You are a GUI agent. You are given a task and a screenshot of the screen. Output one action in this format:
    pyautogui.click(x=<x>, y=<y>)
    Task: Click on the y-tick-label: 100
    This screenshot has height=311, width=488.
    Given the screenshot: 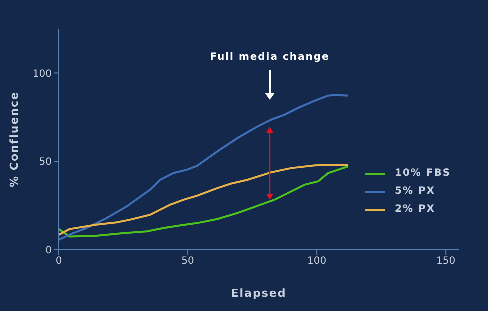 What is the action you would take?
    pyautogui.click(x=42, y=74)
    